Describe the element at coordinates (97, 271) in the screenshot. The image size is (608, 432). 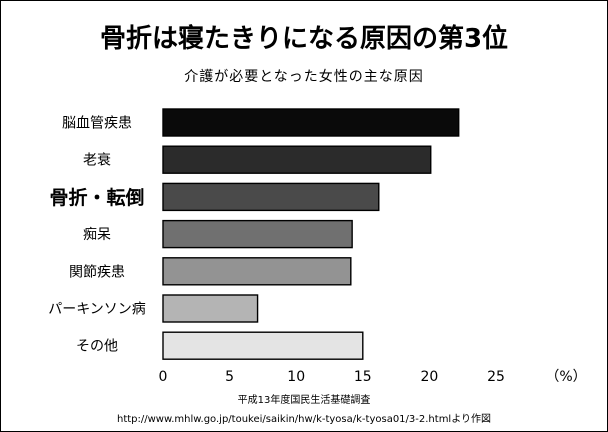
I see `category-label: 関節疾患` at that location.